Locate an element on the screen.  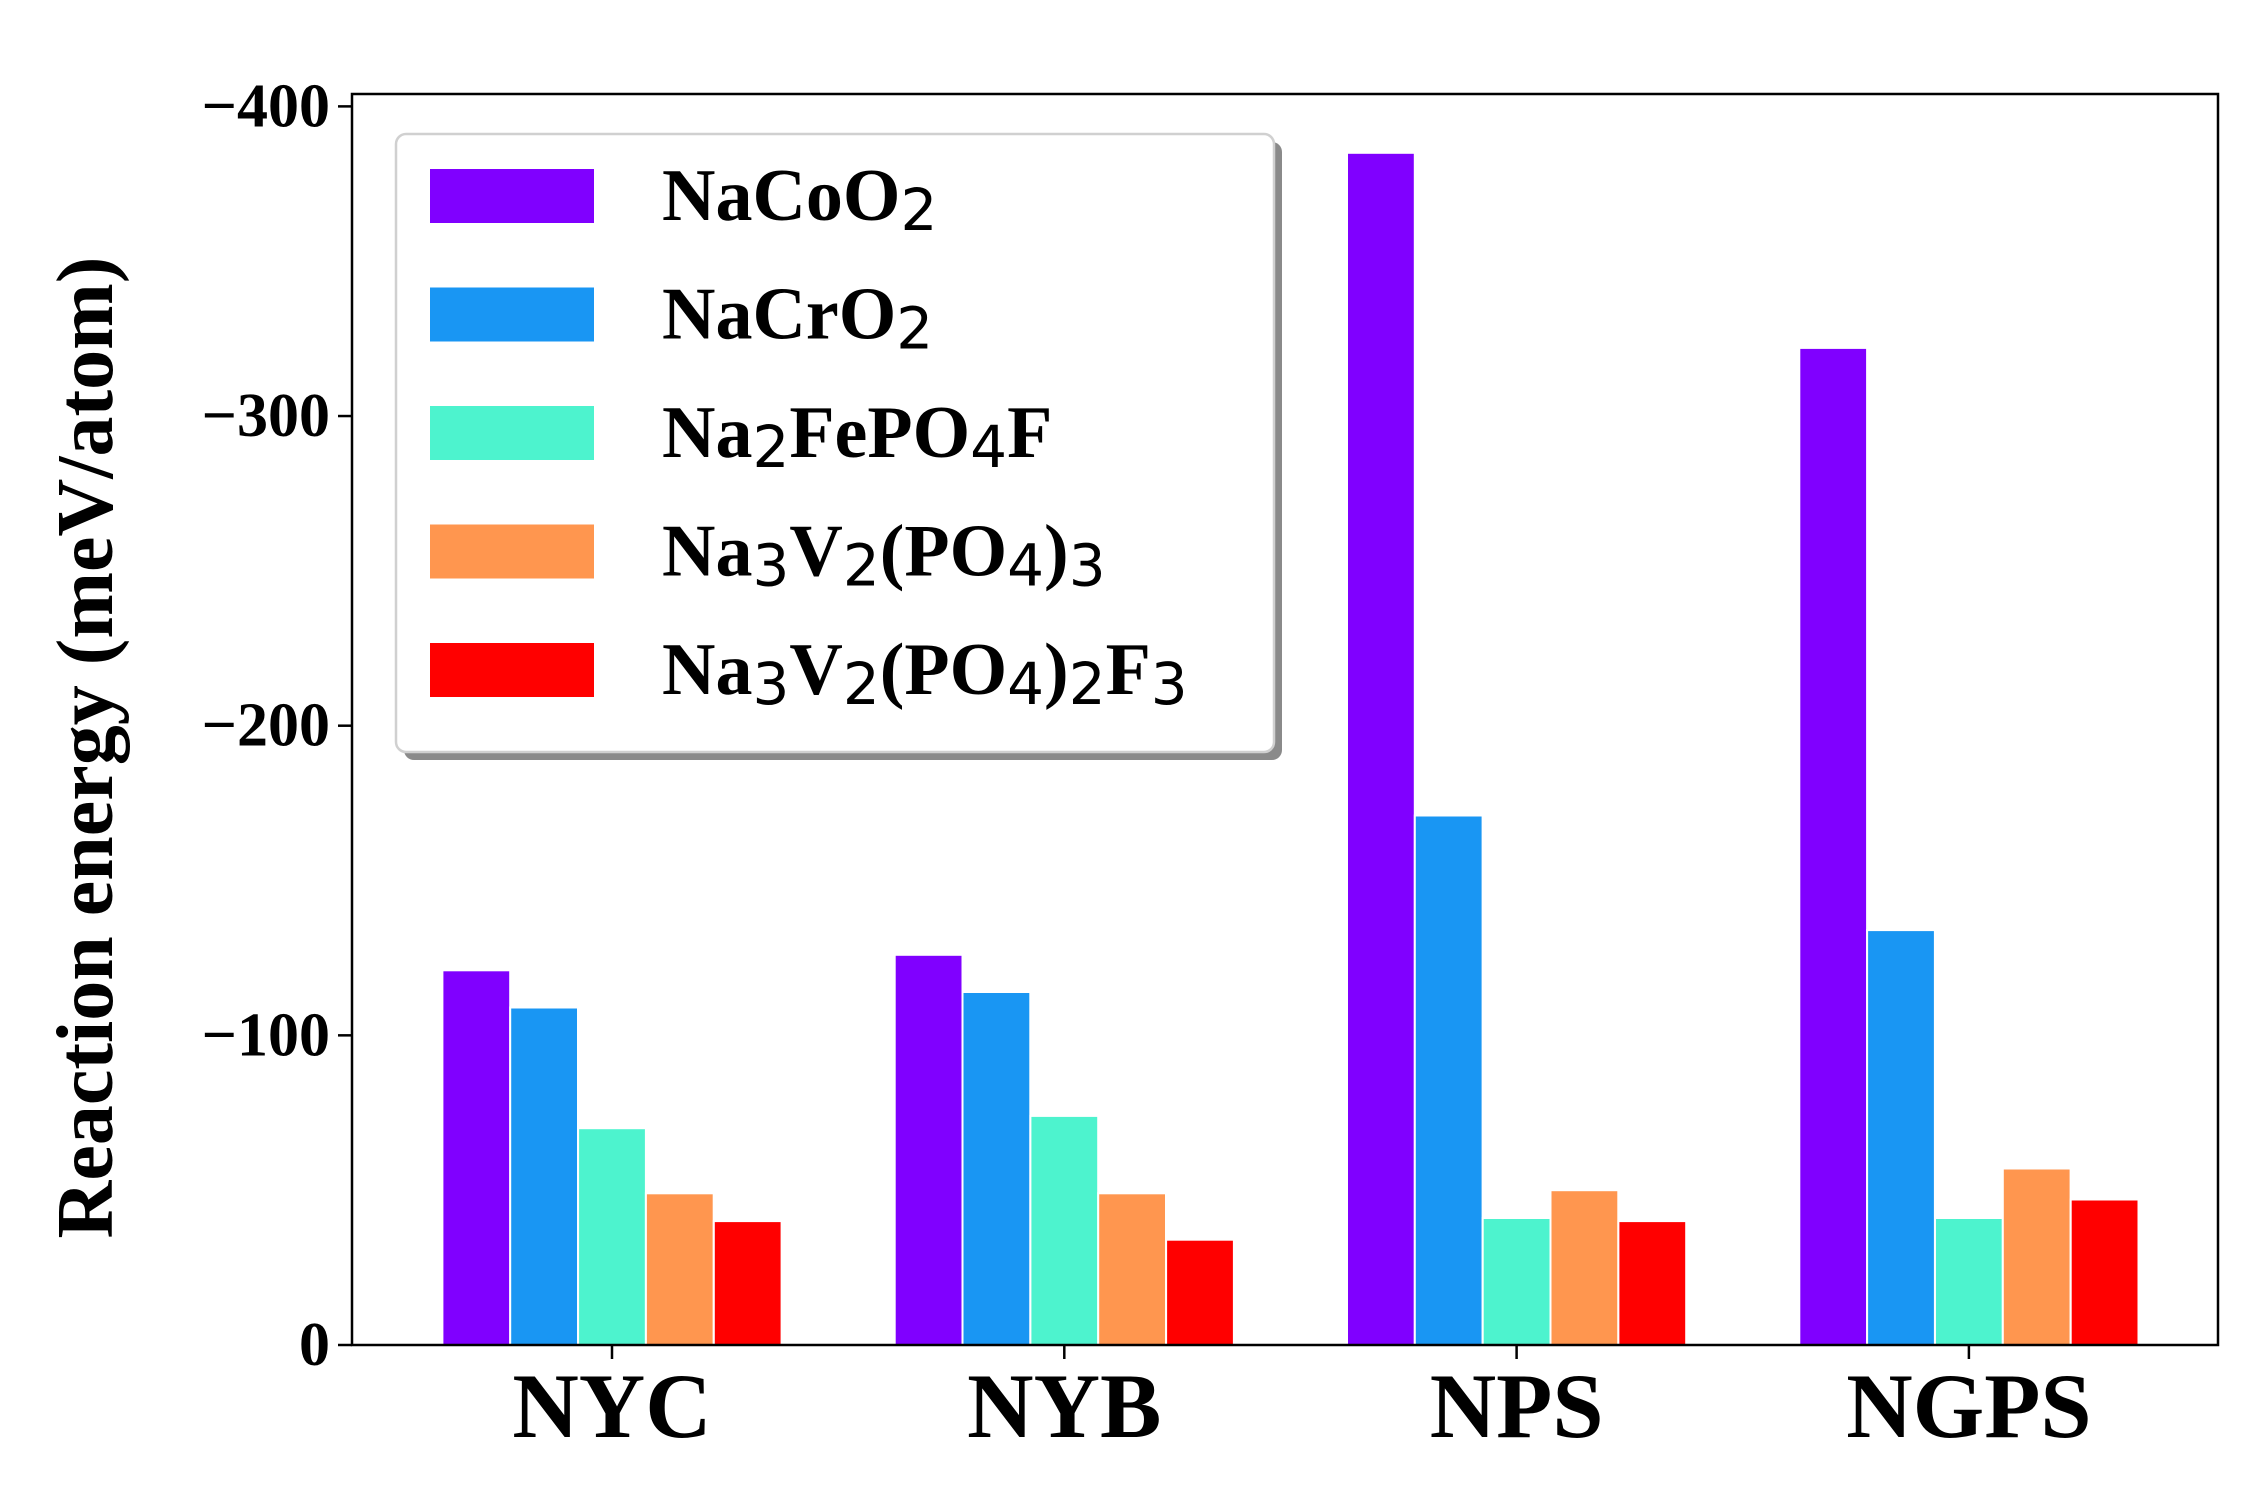
bar-na3v2-po4-3-nyb is located at coordinates (1132, 1269).